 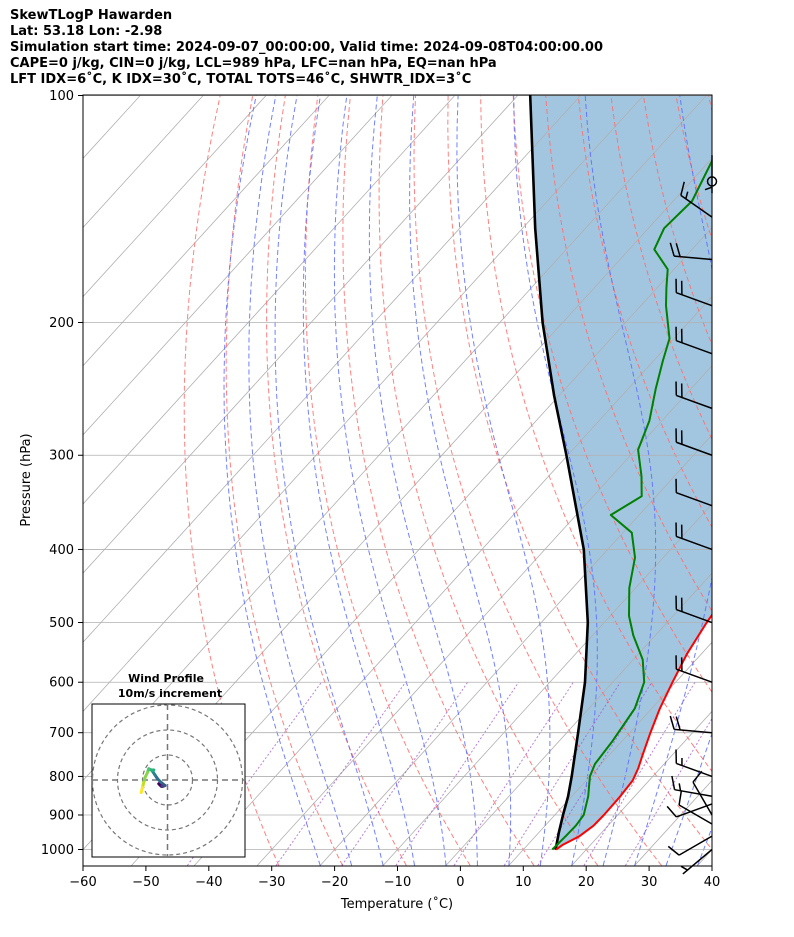 I want to click on y-tick-label: 700, so click(x=61, y=733).